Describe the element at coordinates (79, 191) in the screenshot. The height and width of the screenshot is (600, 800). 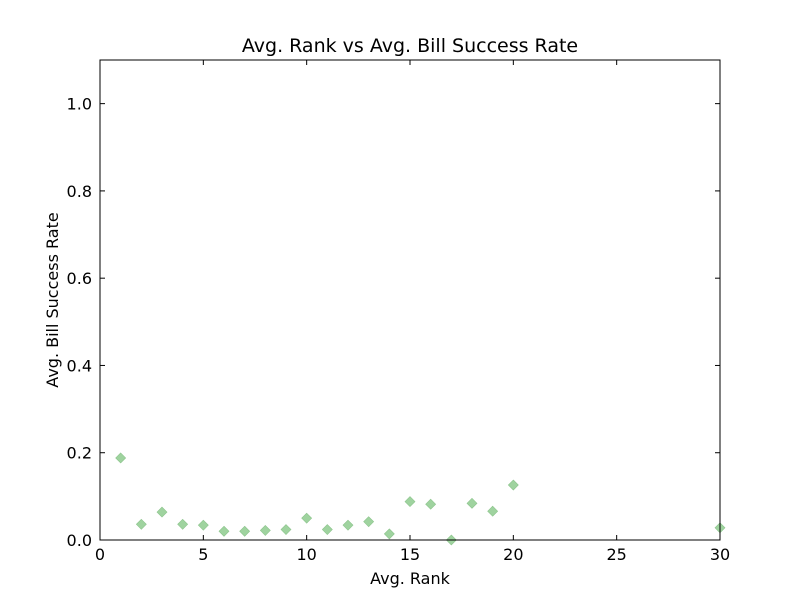
I see `y-tick-label: 0.8` at that location.